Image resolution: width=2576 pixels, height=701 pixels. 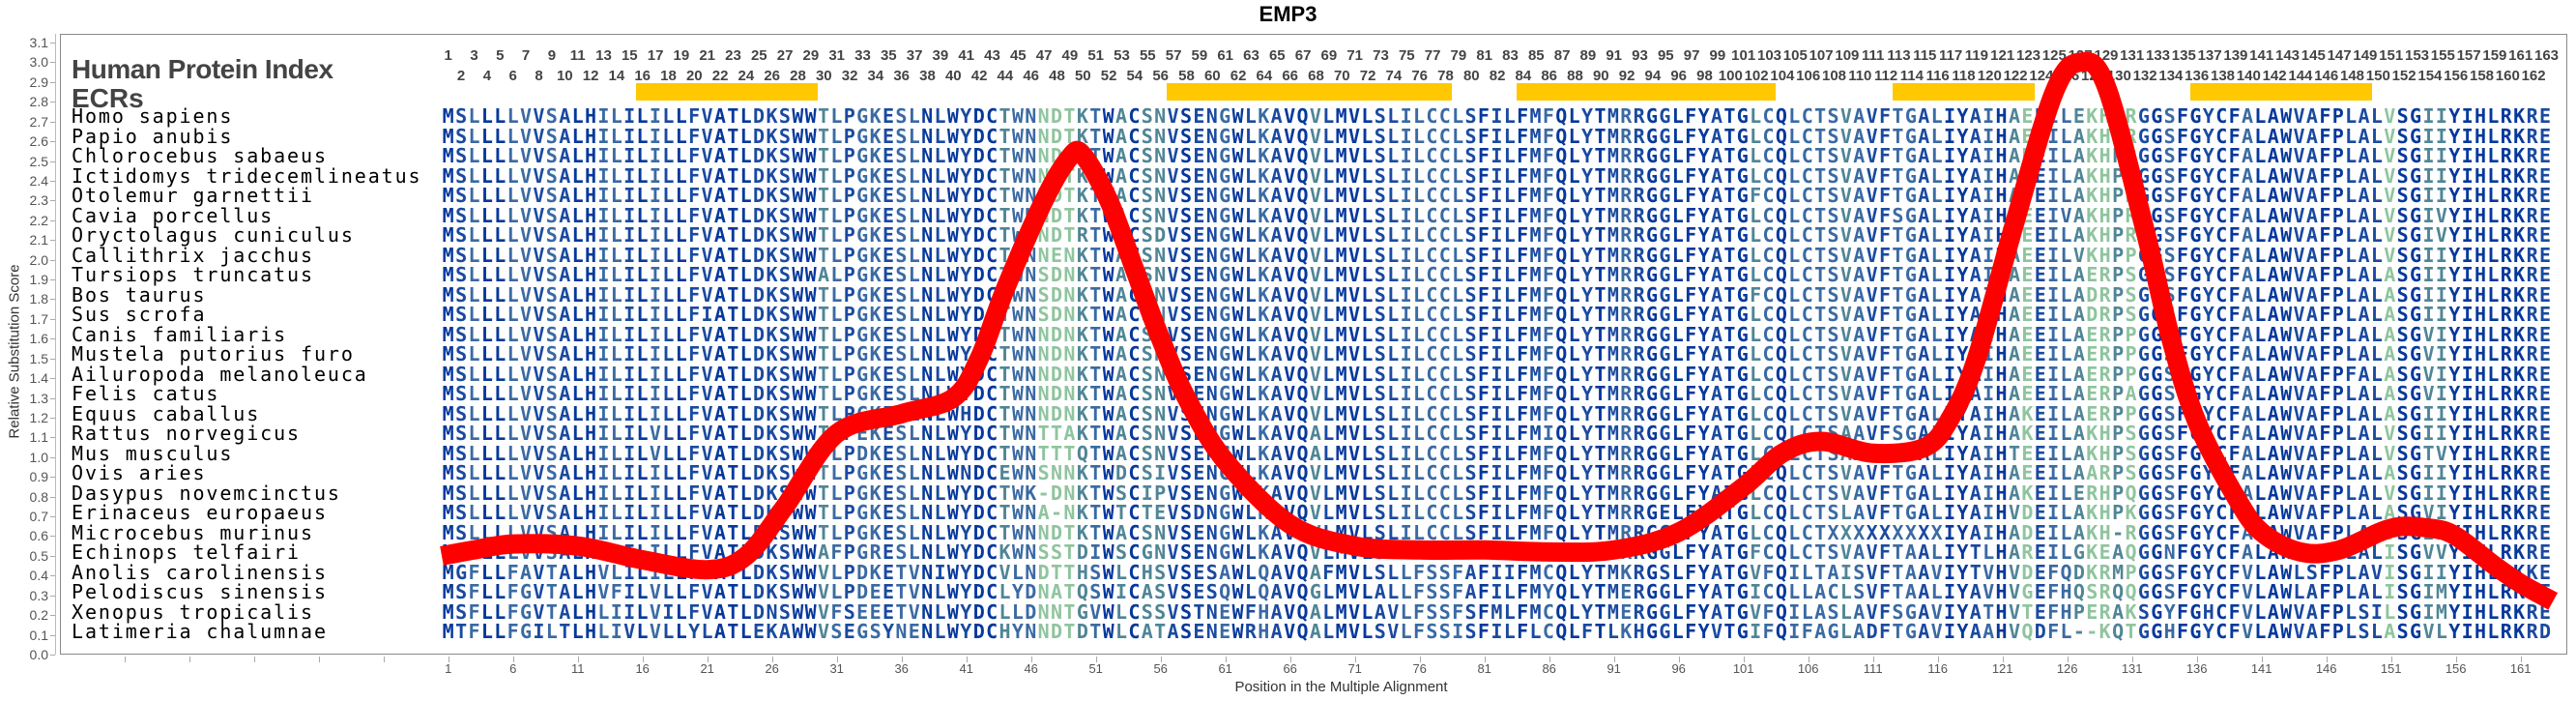 I want to click on residue: P, so click(x=2119, y=393).